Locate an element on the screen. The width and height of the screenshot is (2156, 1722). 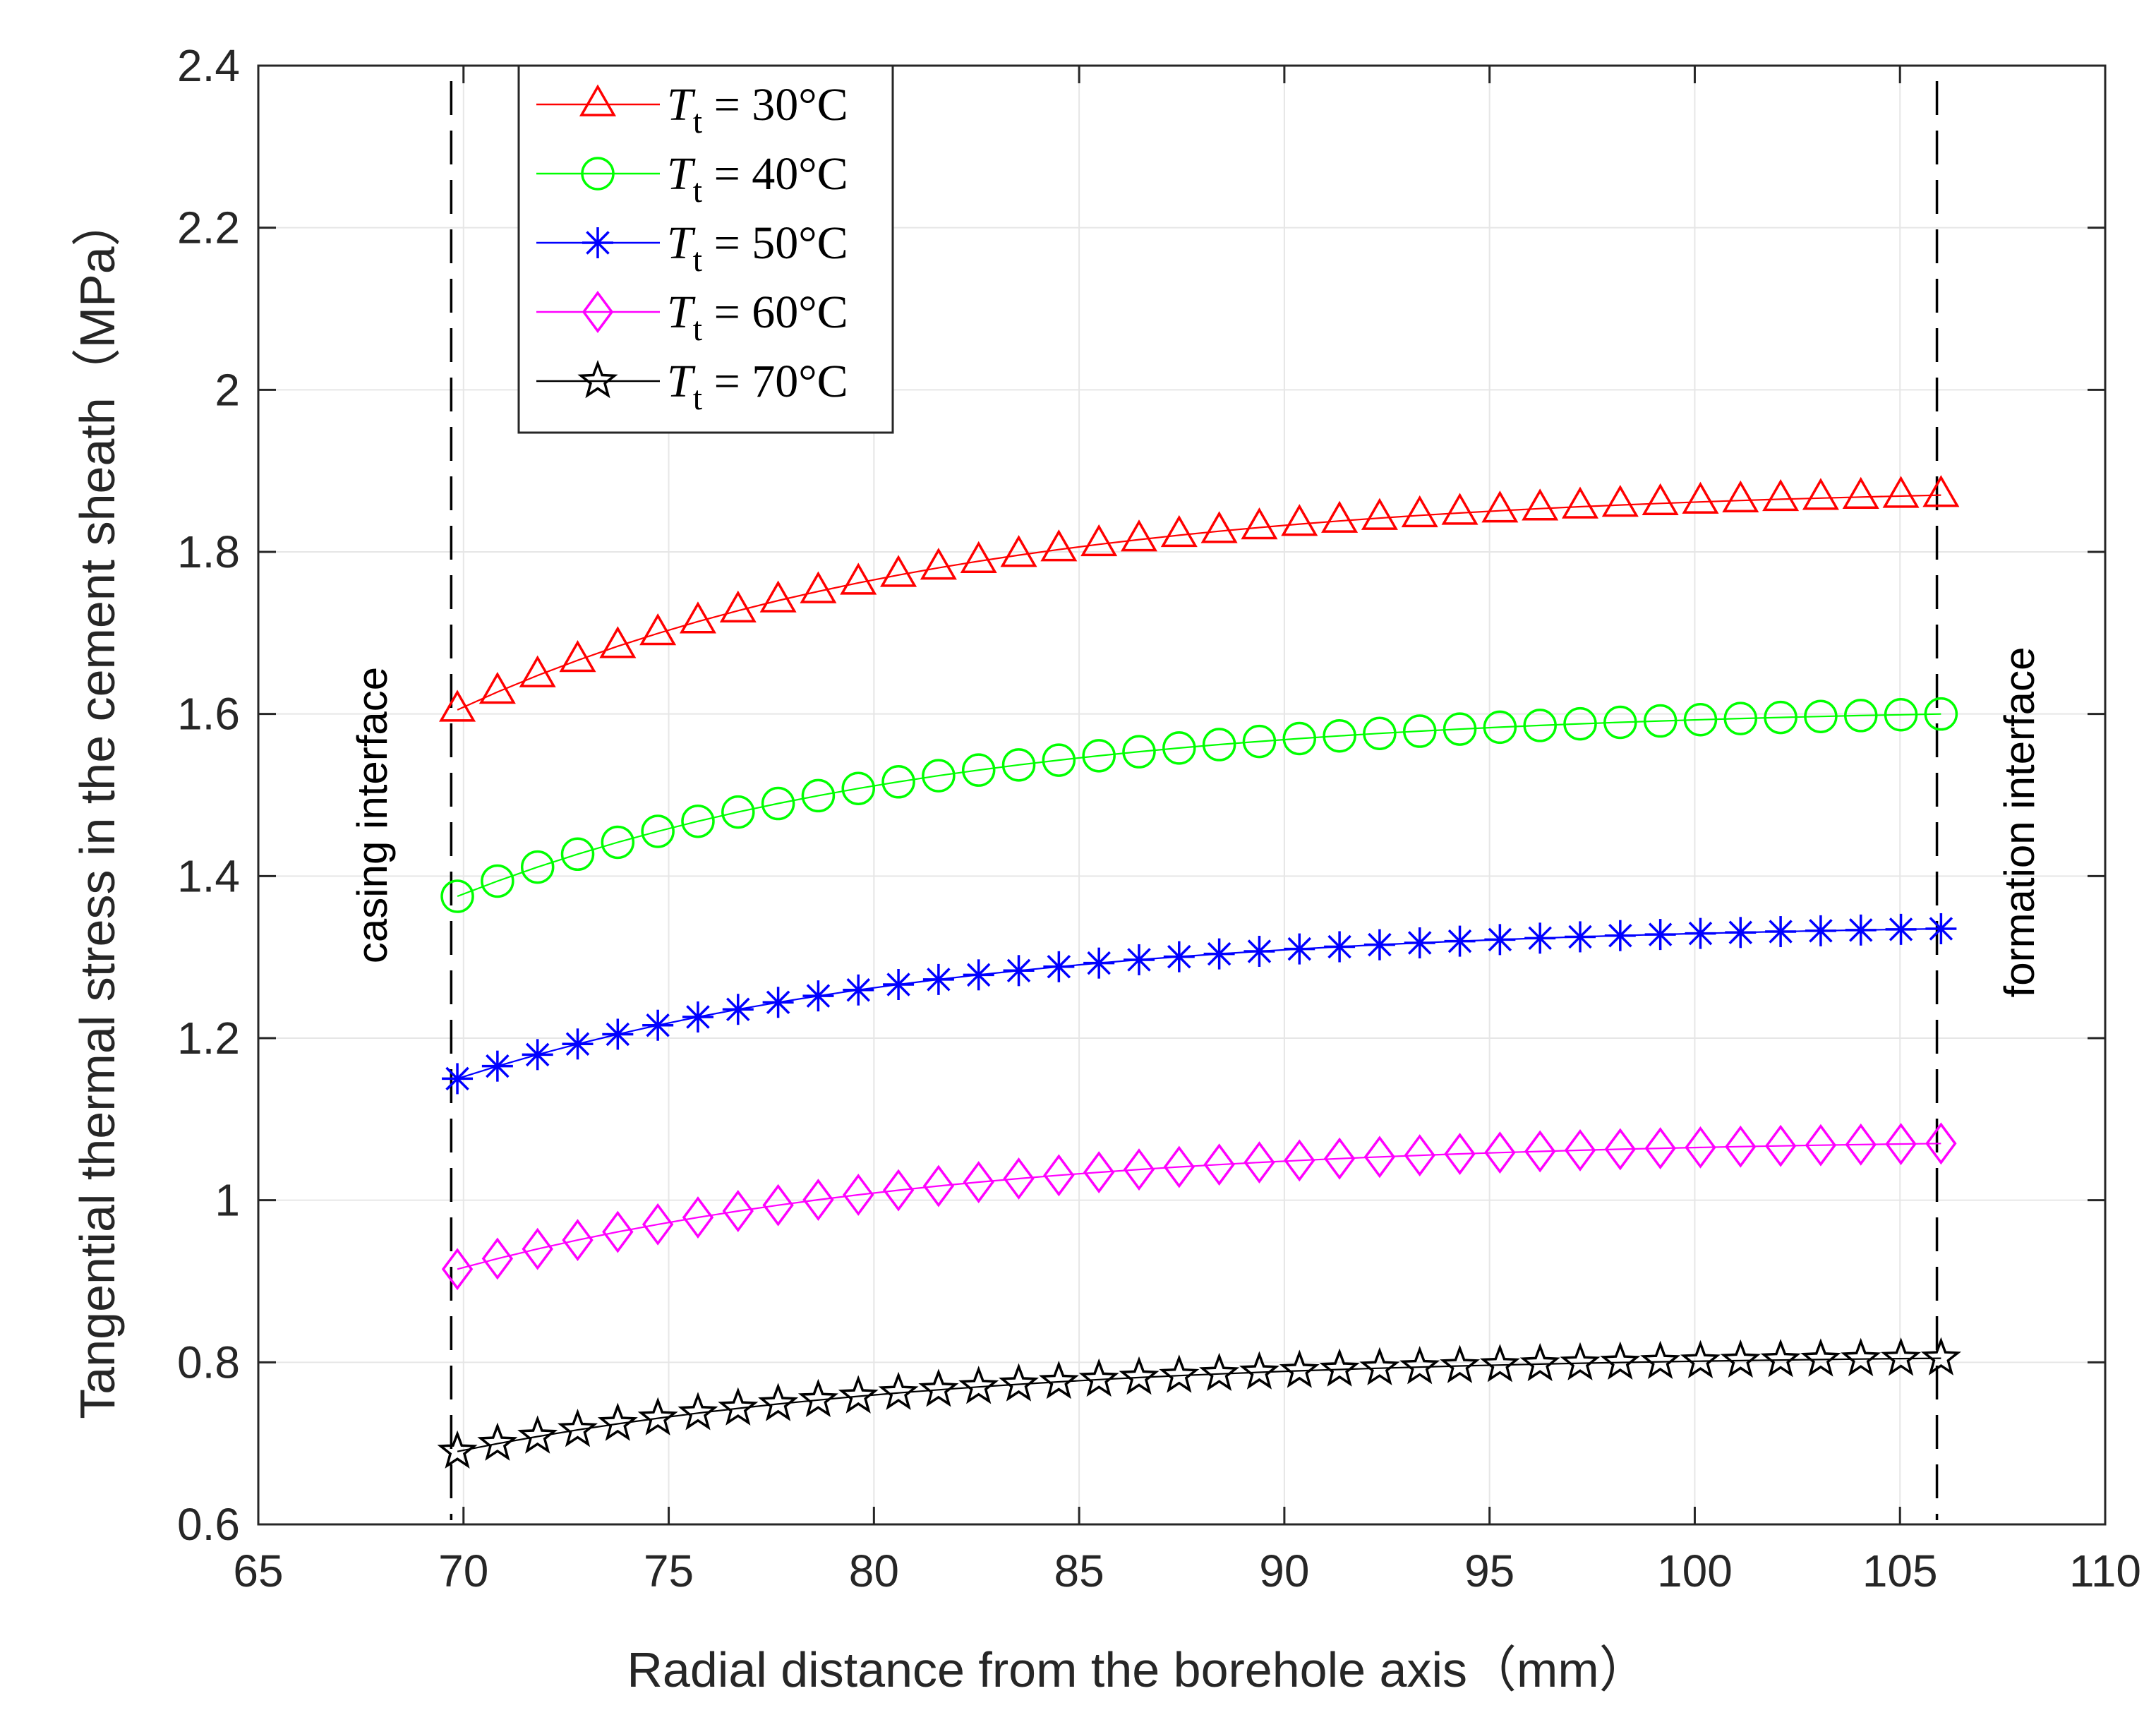
x-tick-label: 110 is located at coordinates (2105, 1571).